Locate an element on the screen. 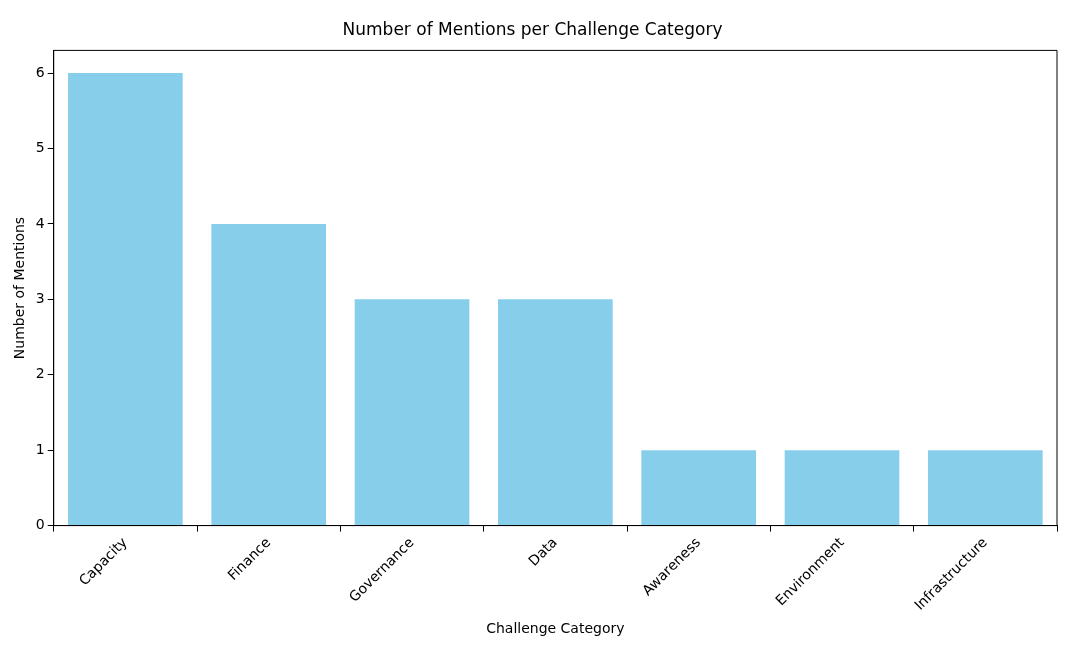  y-tick-label: 4 is located at coordinates (40, 222).